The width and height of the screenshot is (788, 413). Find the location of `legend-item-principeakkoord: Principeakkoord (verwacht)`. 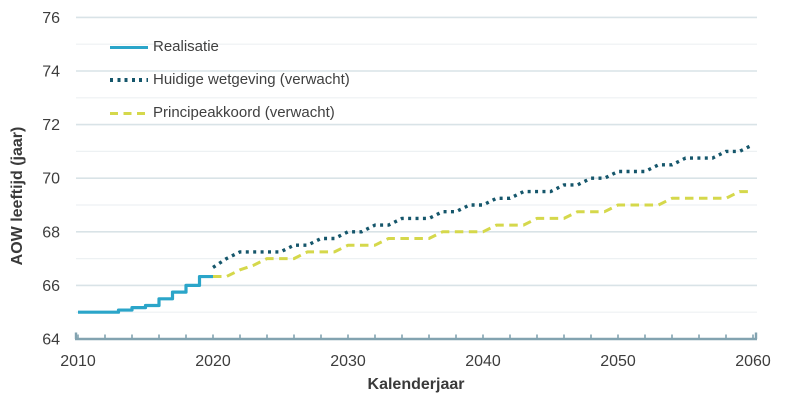

legend-item-principeakkoord: Principeakkoord (verwacht) is located at coordinates (230, 113).